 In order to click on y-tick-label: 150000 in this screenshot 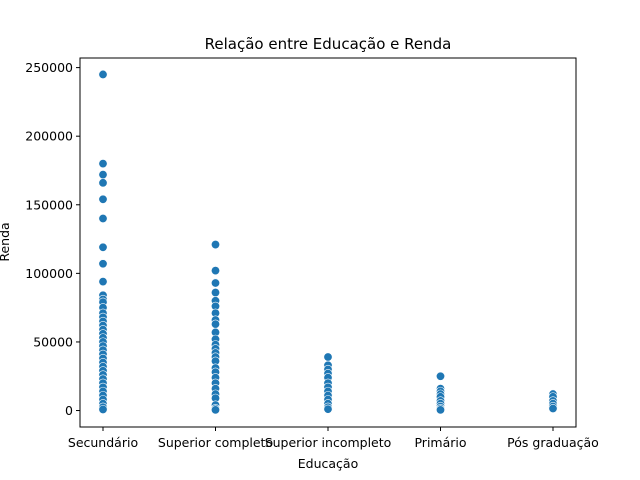, I will do `click(49, 204)`.